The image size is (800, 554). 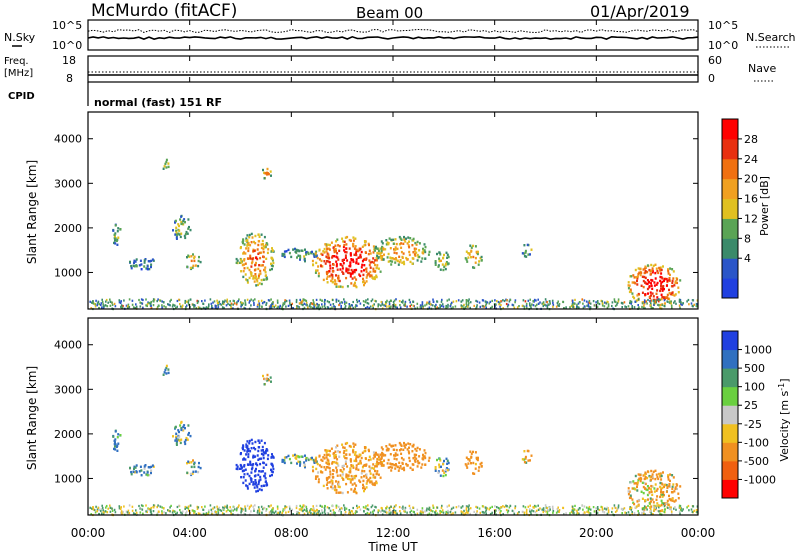 I want to click on colorbar-swatch, so click(x=730, y=149).